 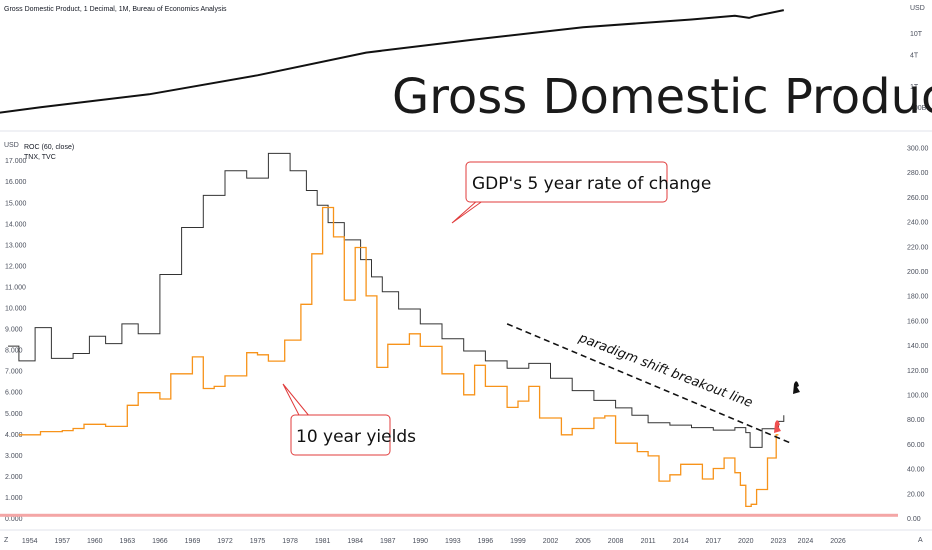 What do you see at coordinates (918, 396) in the screenshot?
I see `right-y-tick-label: 100.00` at bounding box center [918, 396].